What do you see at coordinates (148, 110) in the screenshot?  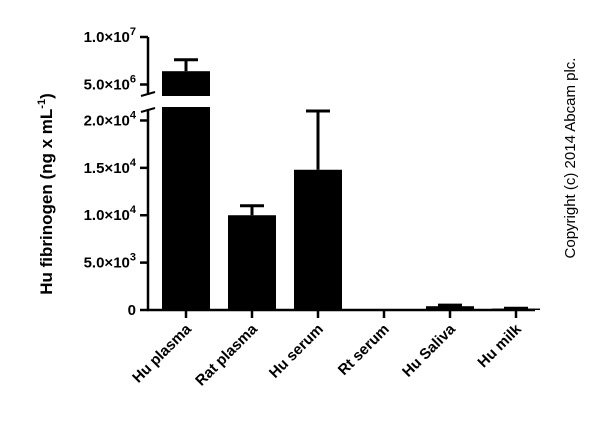 I see `axis-break-mark-lower` at bounding box center [148, 110].